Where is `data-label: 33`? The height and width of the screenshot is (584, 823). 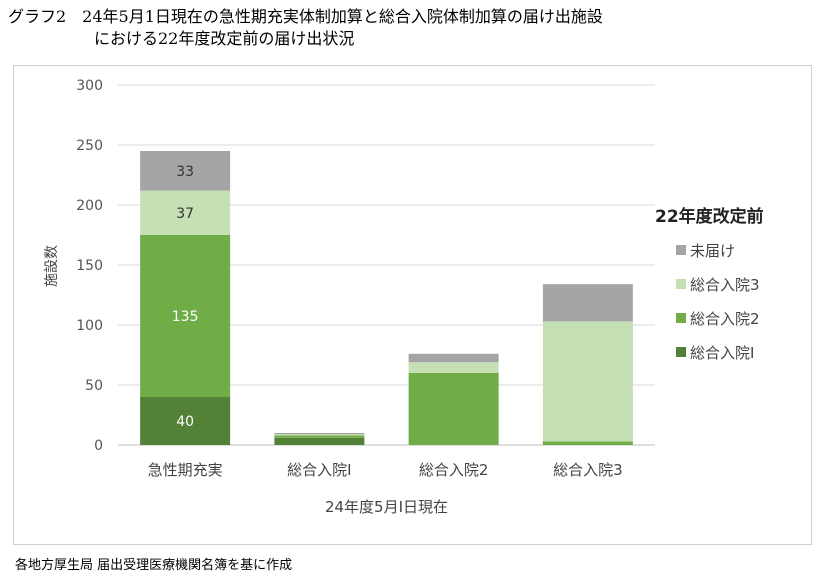
data-label: 33 is located at coordinates (185, 172).